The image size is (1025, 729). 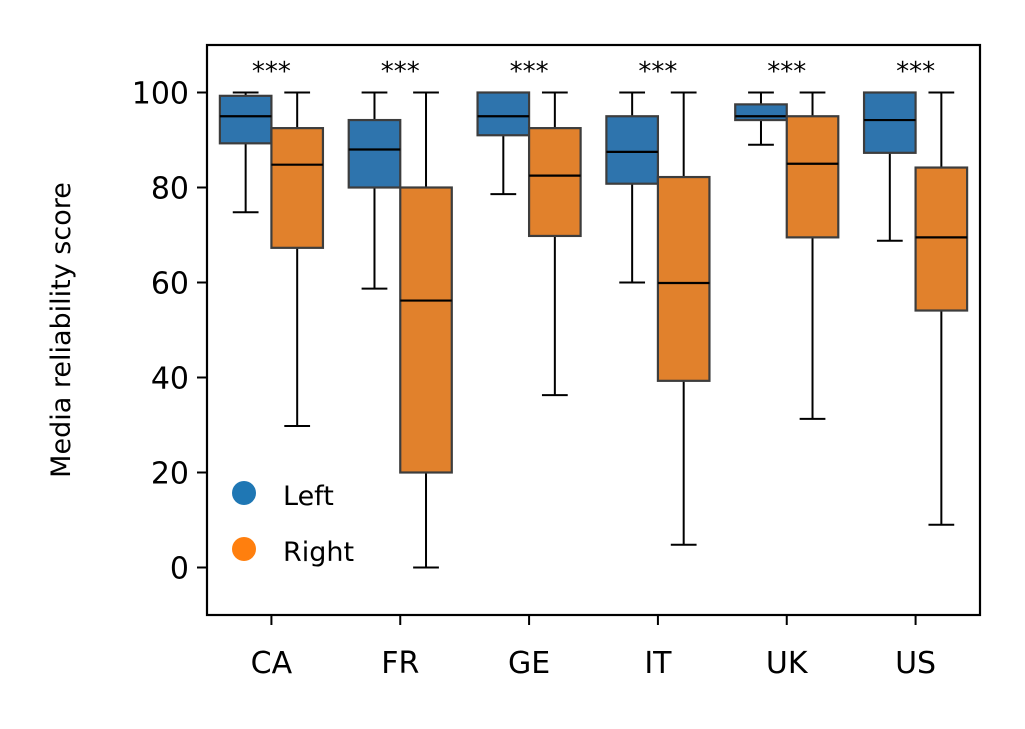 I want to click on box-right-fr, so click(x=426, y=330).